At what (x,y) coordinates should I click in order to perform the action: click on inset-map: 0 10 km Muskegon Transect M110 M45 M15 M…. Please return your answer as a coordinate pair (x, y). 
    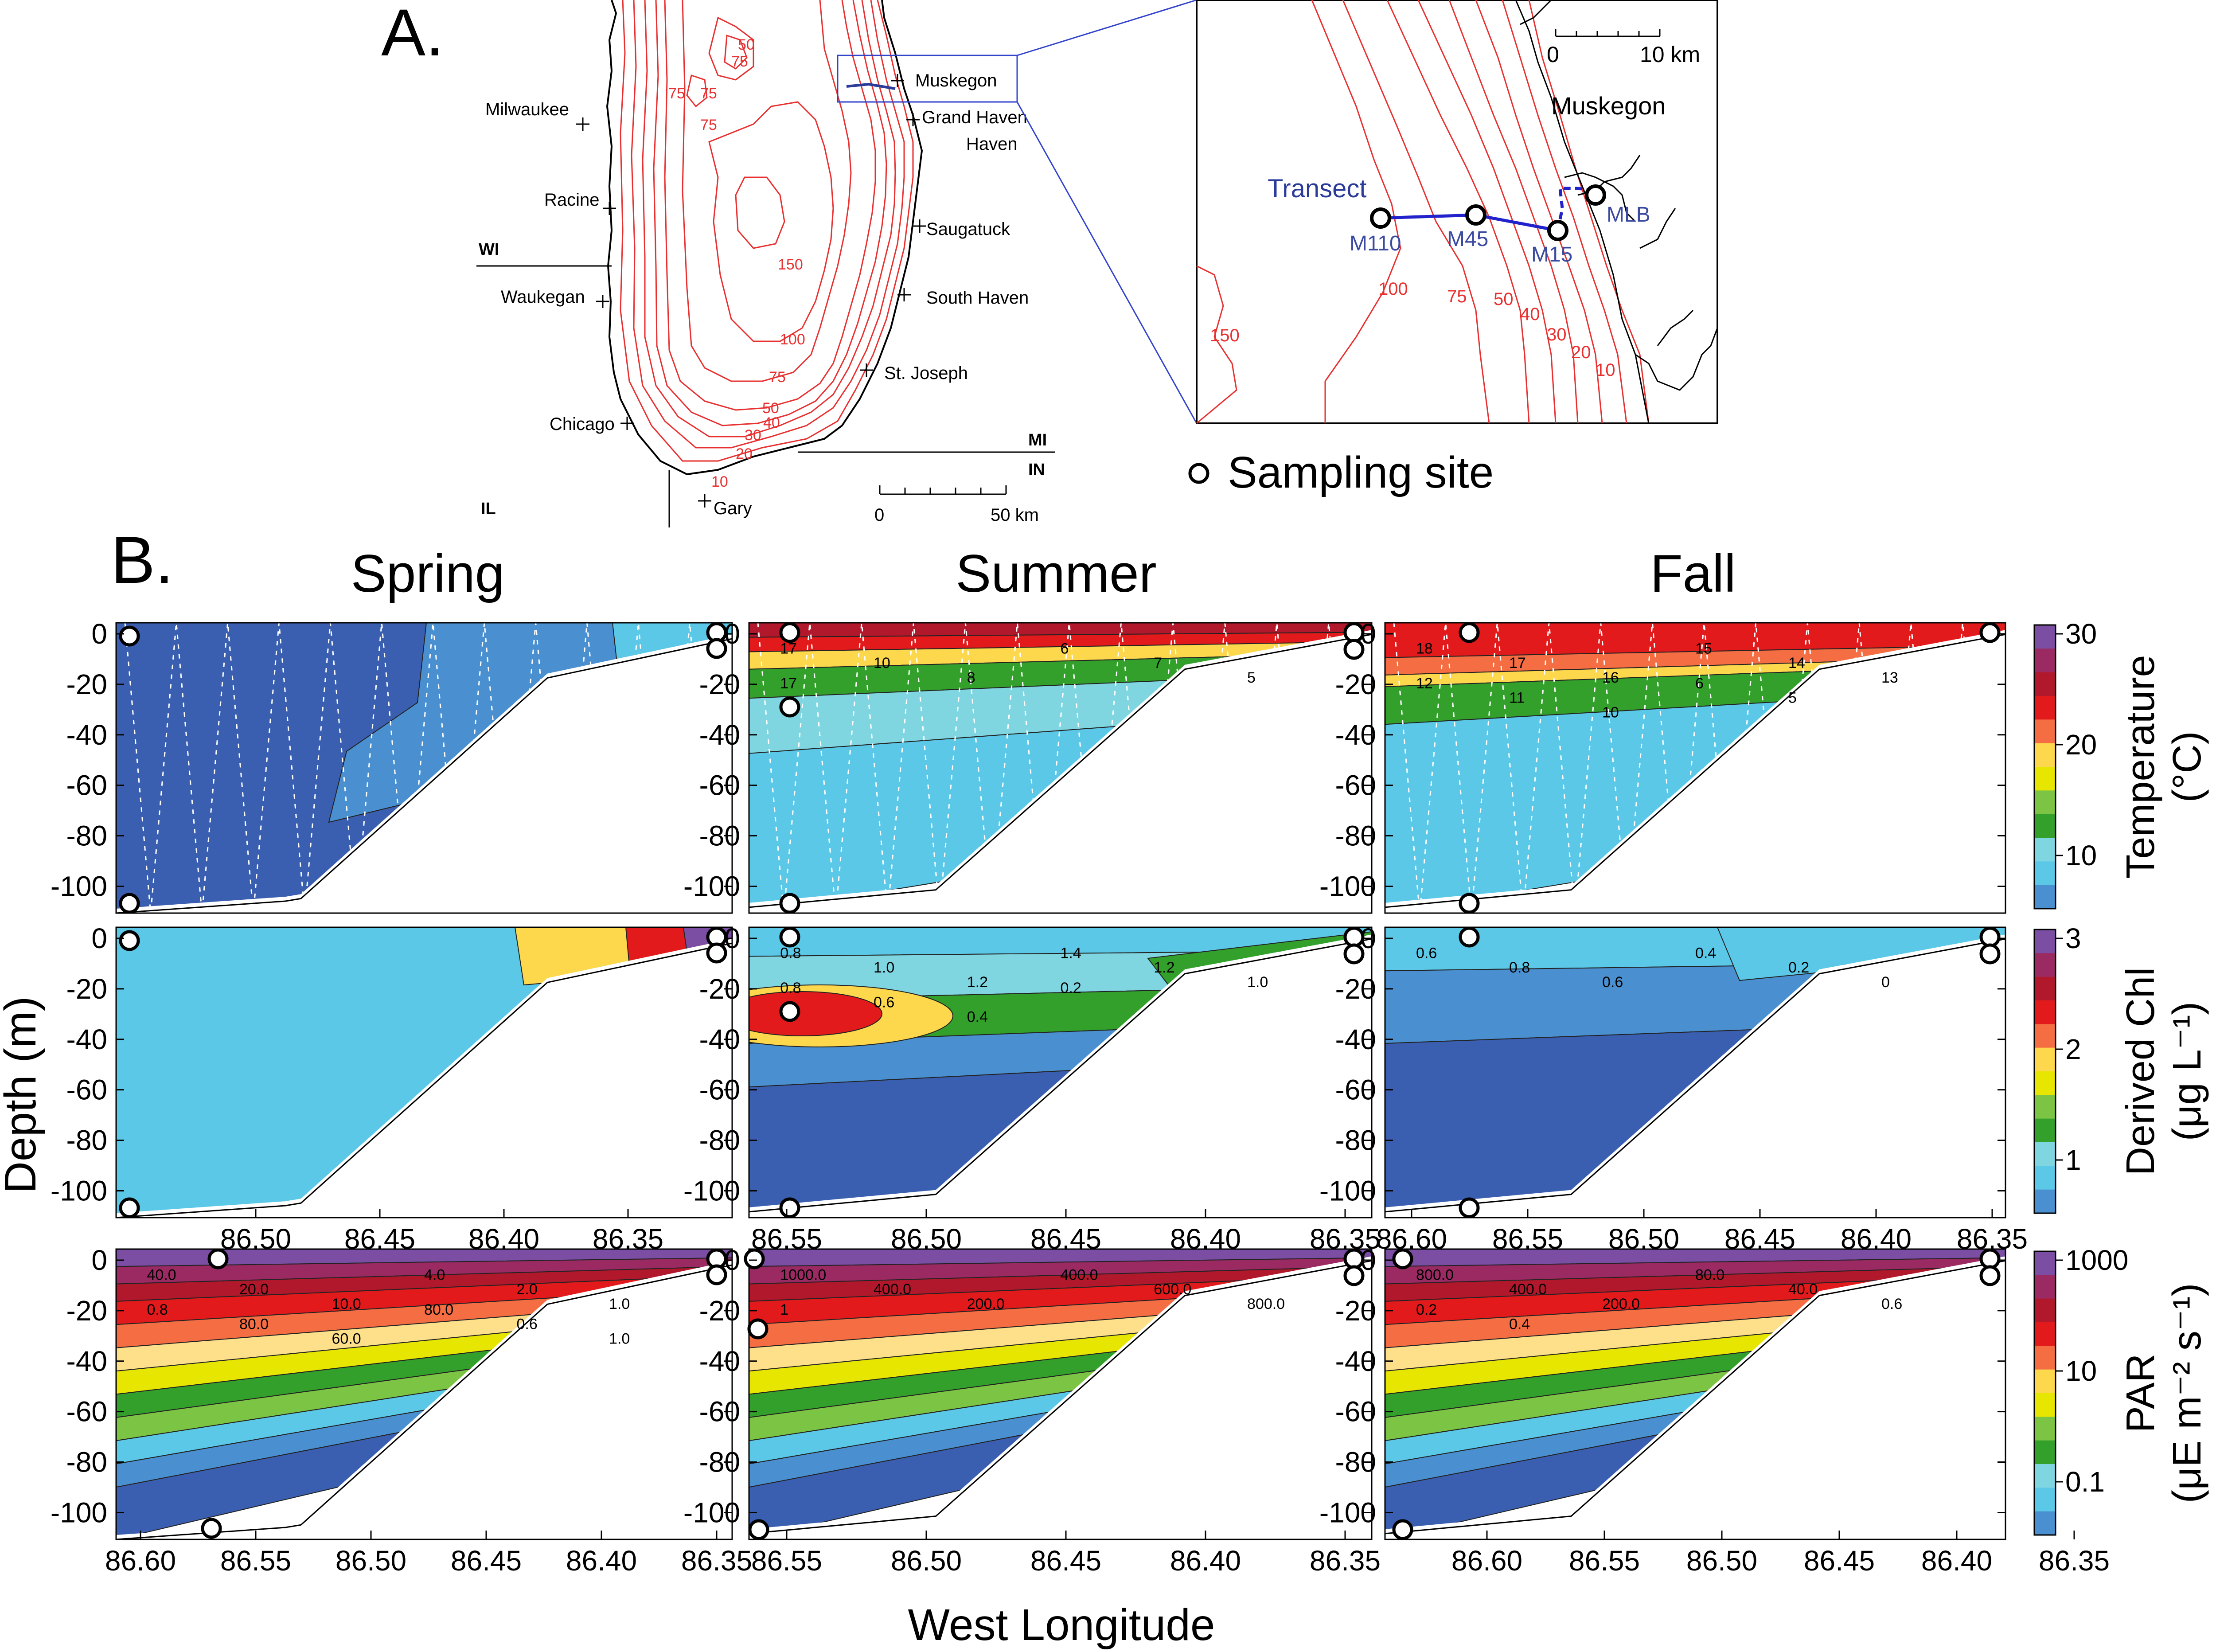
    Looking at the image, I should click on (1457, 212).